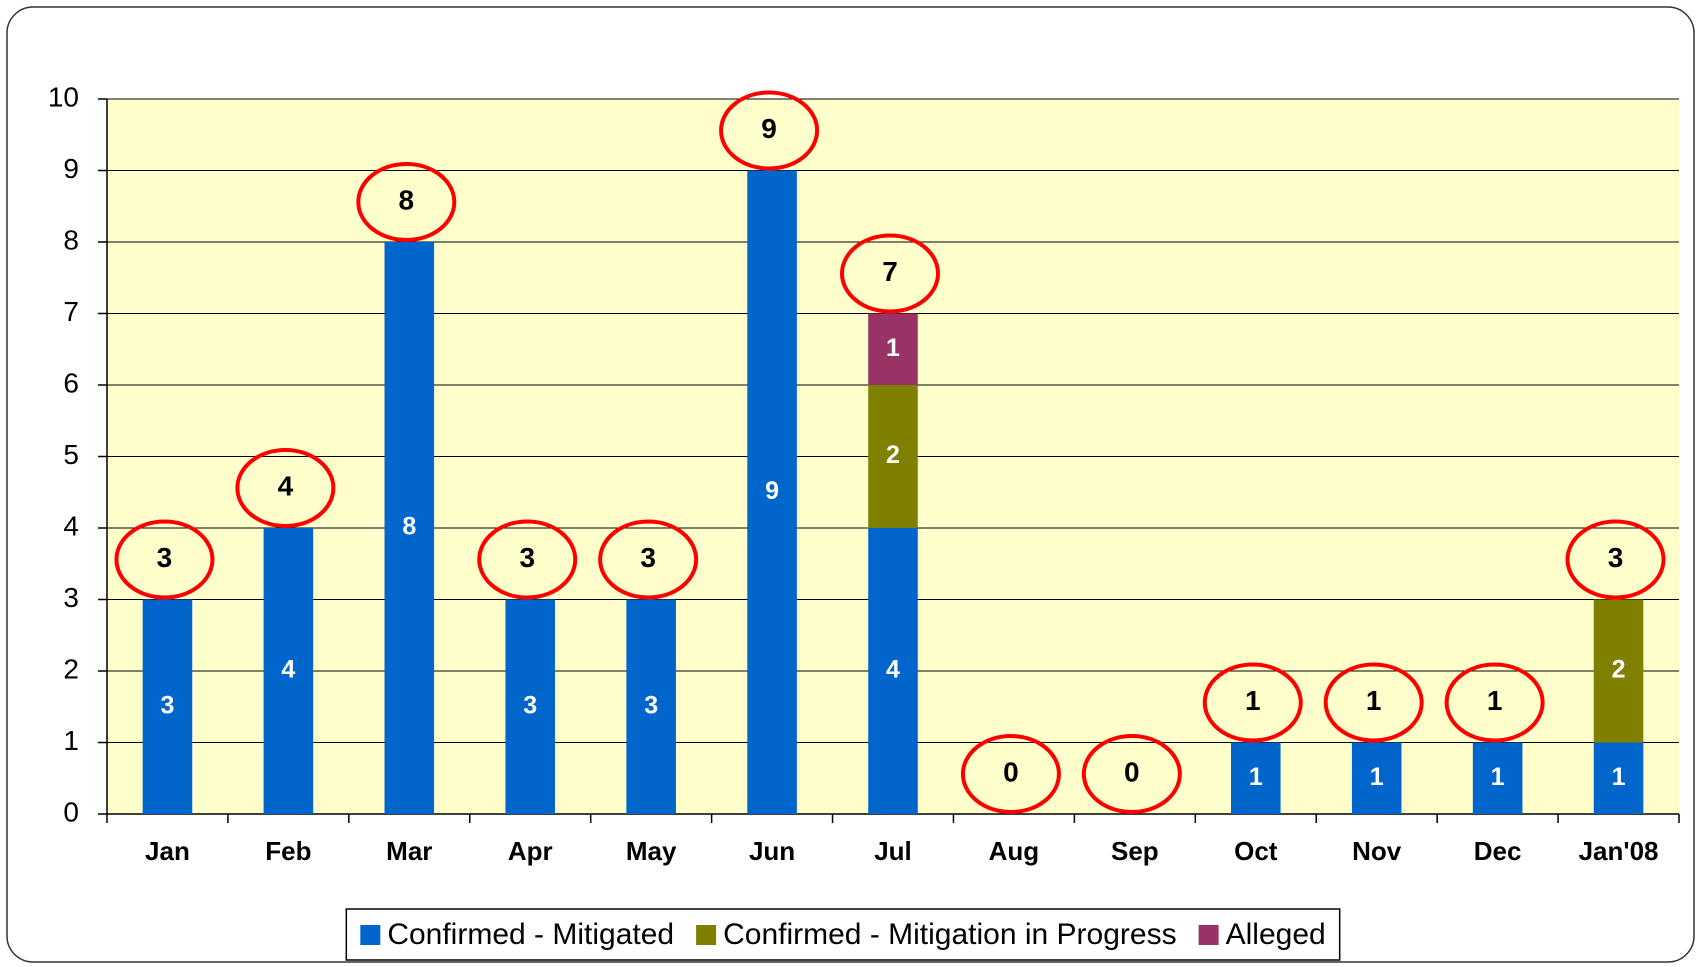 This screenshot has width=1701, height=967. I want to click on legend-label: Alleged, so click(1276, 934).